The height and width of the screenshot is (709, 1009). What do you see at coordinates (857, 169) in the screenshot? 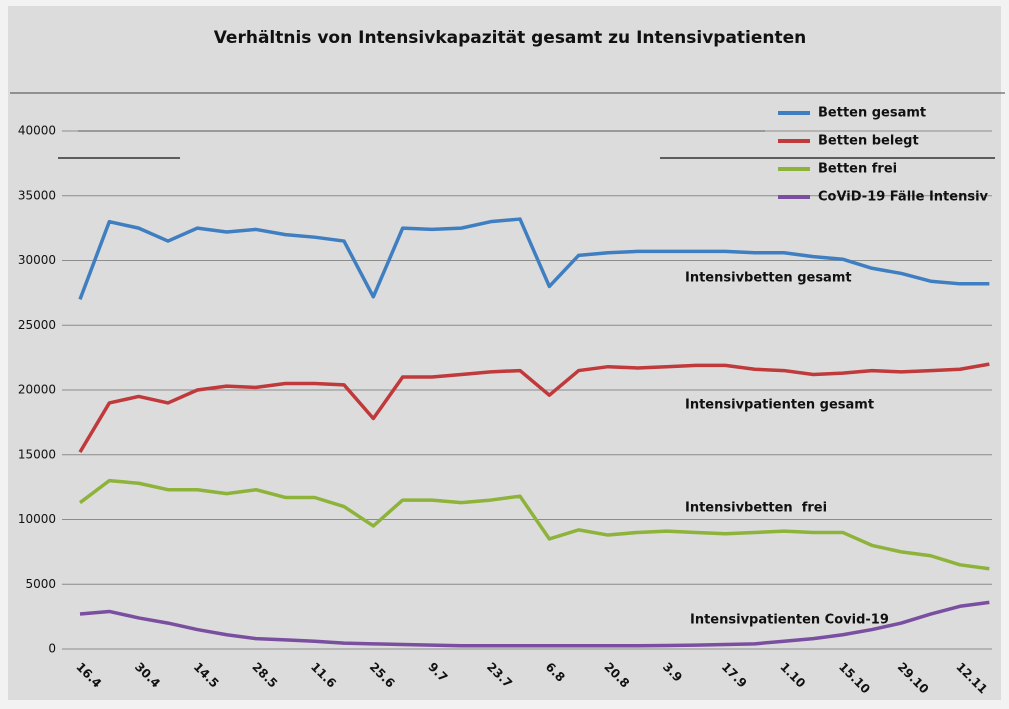
I see `legend-label: Betten frei` at bounding box center [857, 169].